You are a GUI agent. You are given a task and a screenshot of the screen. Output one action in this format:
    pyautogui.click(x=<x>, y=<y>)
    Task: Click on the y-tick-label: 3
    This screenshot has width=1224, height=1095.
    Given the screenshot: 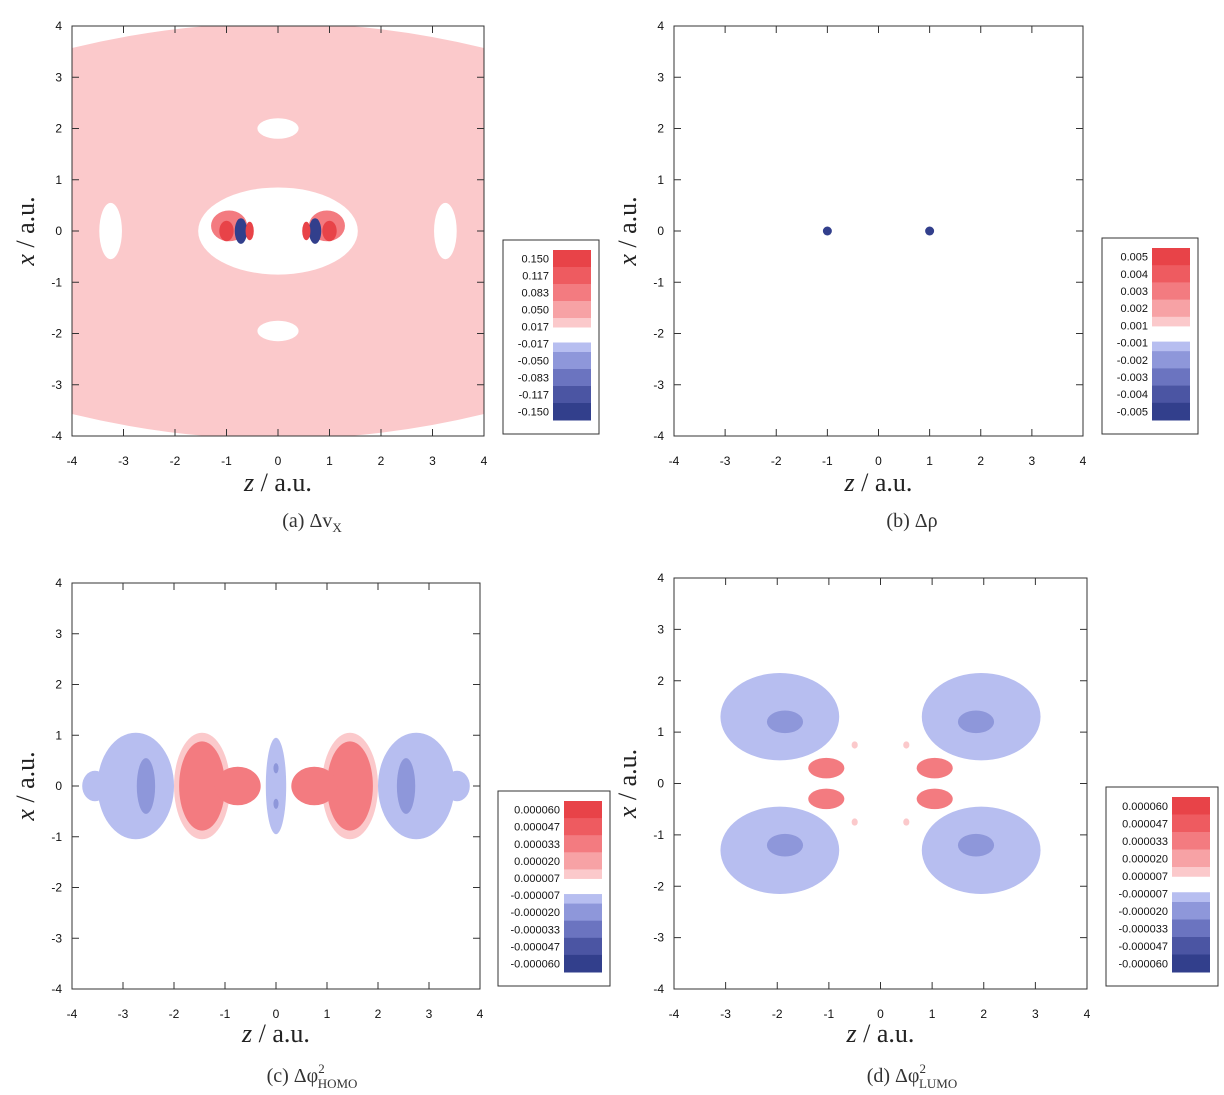 What is the action you would take?
    pyautogui.click(x=660, y=77)
    